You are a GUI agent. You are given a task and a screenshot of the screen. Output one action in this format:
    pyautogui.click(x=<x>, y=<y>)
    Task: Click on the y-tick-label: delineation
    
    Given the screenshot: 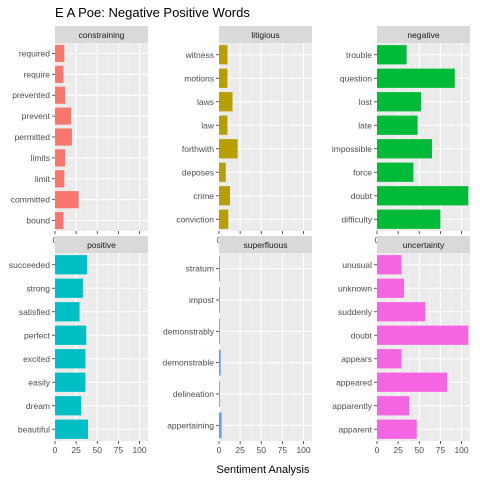 What is the action you would take?
    pyautogui.click(x=193, y=394)
    